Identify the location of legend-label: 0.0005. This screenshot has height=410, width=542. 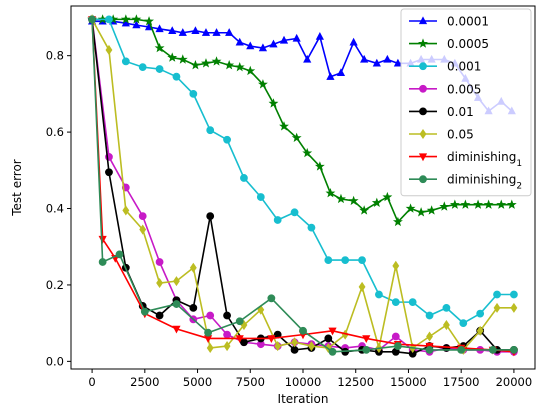
(468, 44).